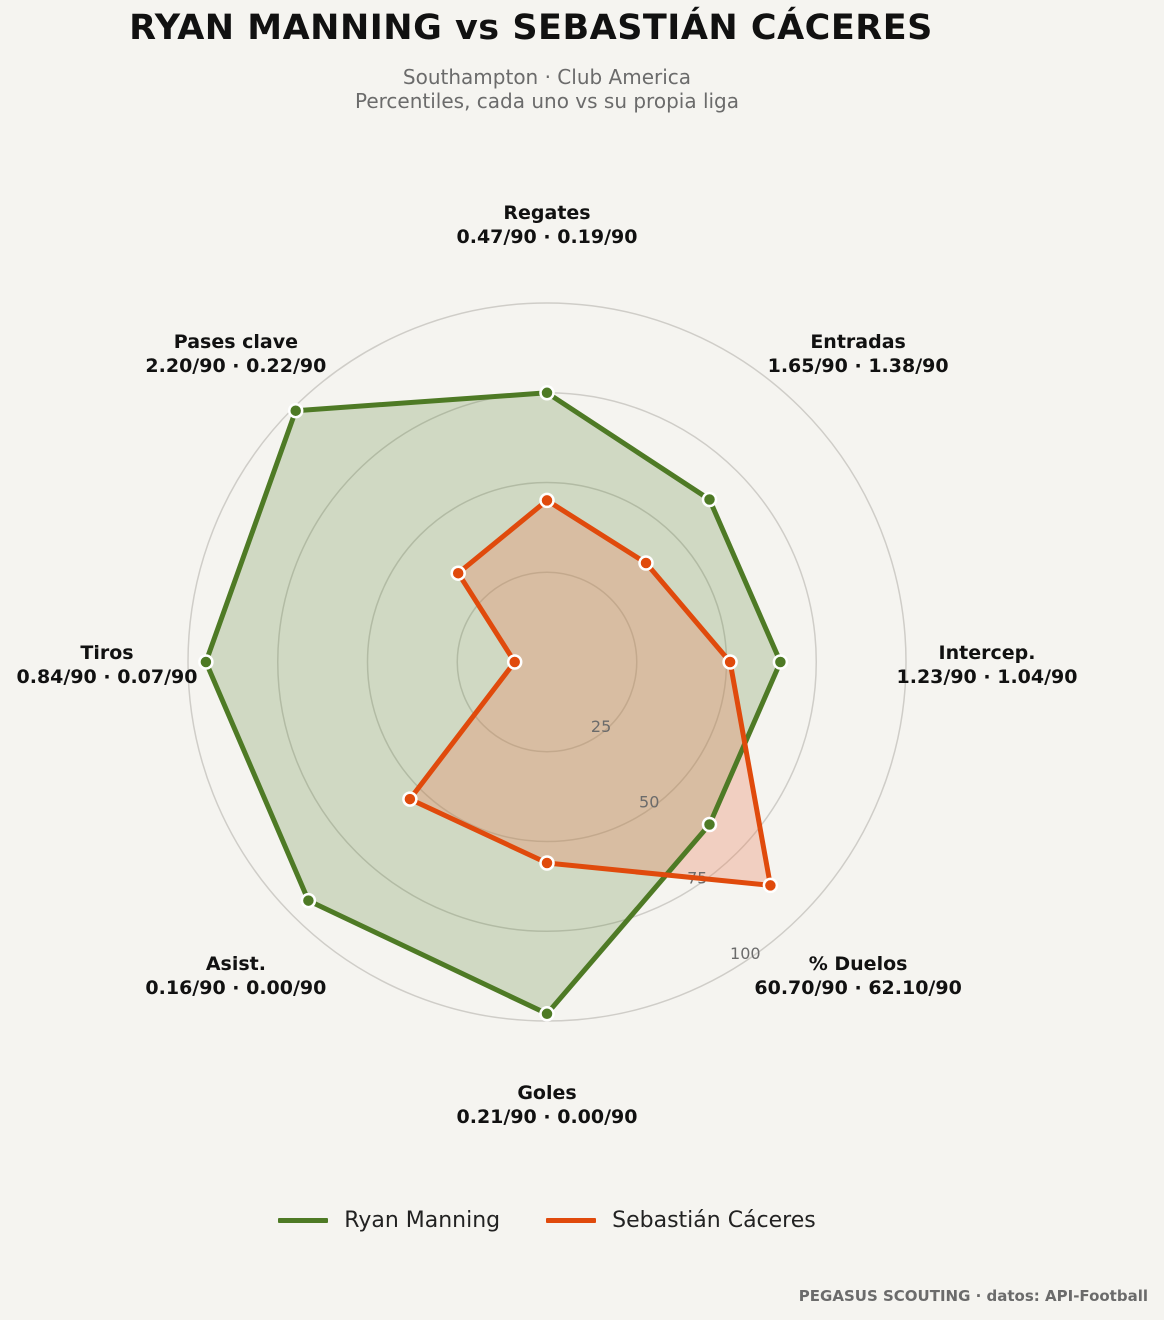 The height and width of the screenshot is (1320, 1164). I want to click on axis-values-7: 0.84/90 · 0.07/90, so click(107, 677).